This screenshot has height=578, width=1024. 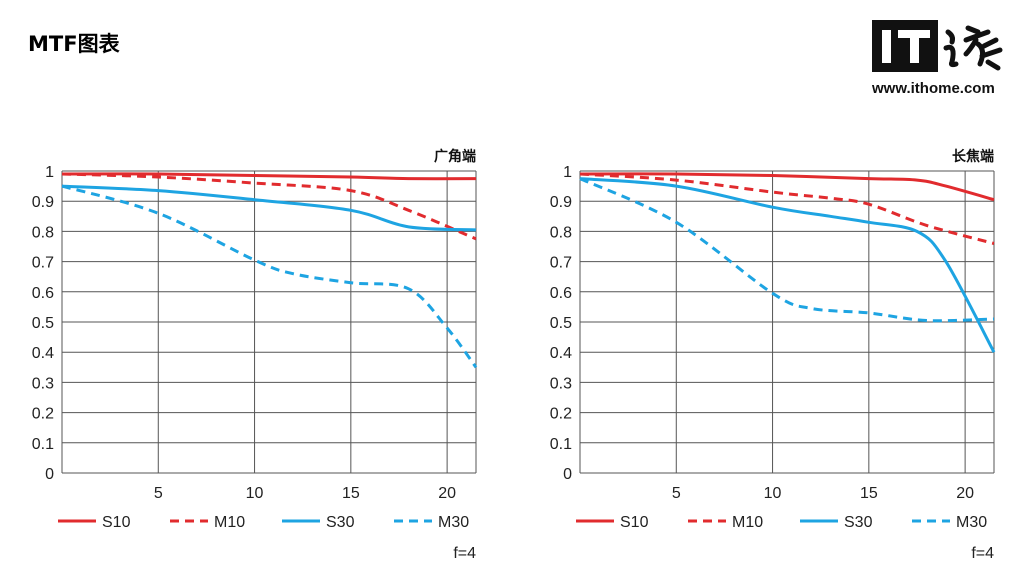 I want to click on page-title: MTF图表, so click(x=74, y=44).